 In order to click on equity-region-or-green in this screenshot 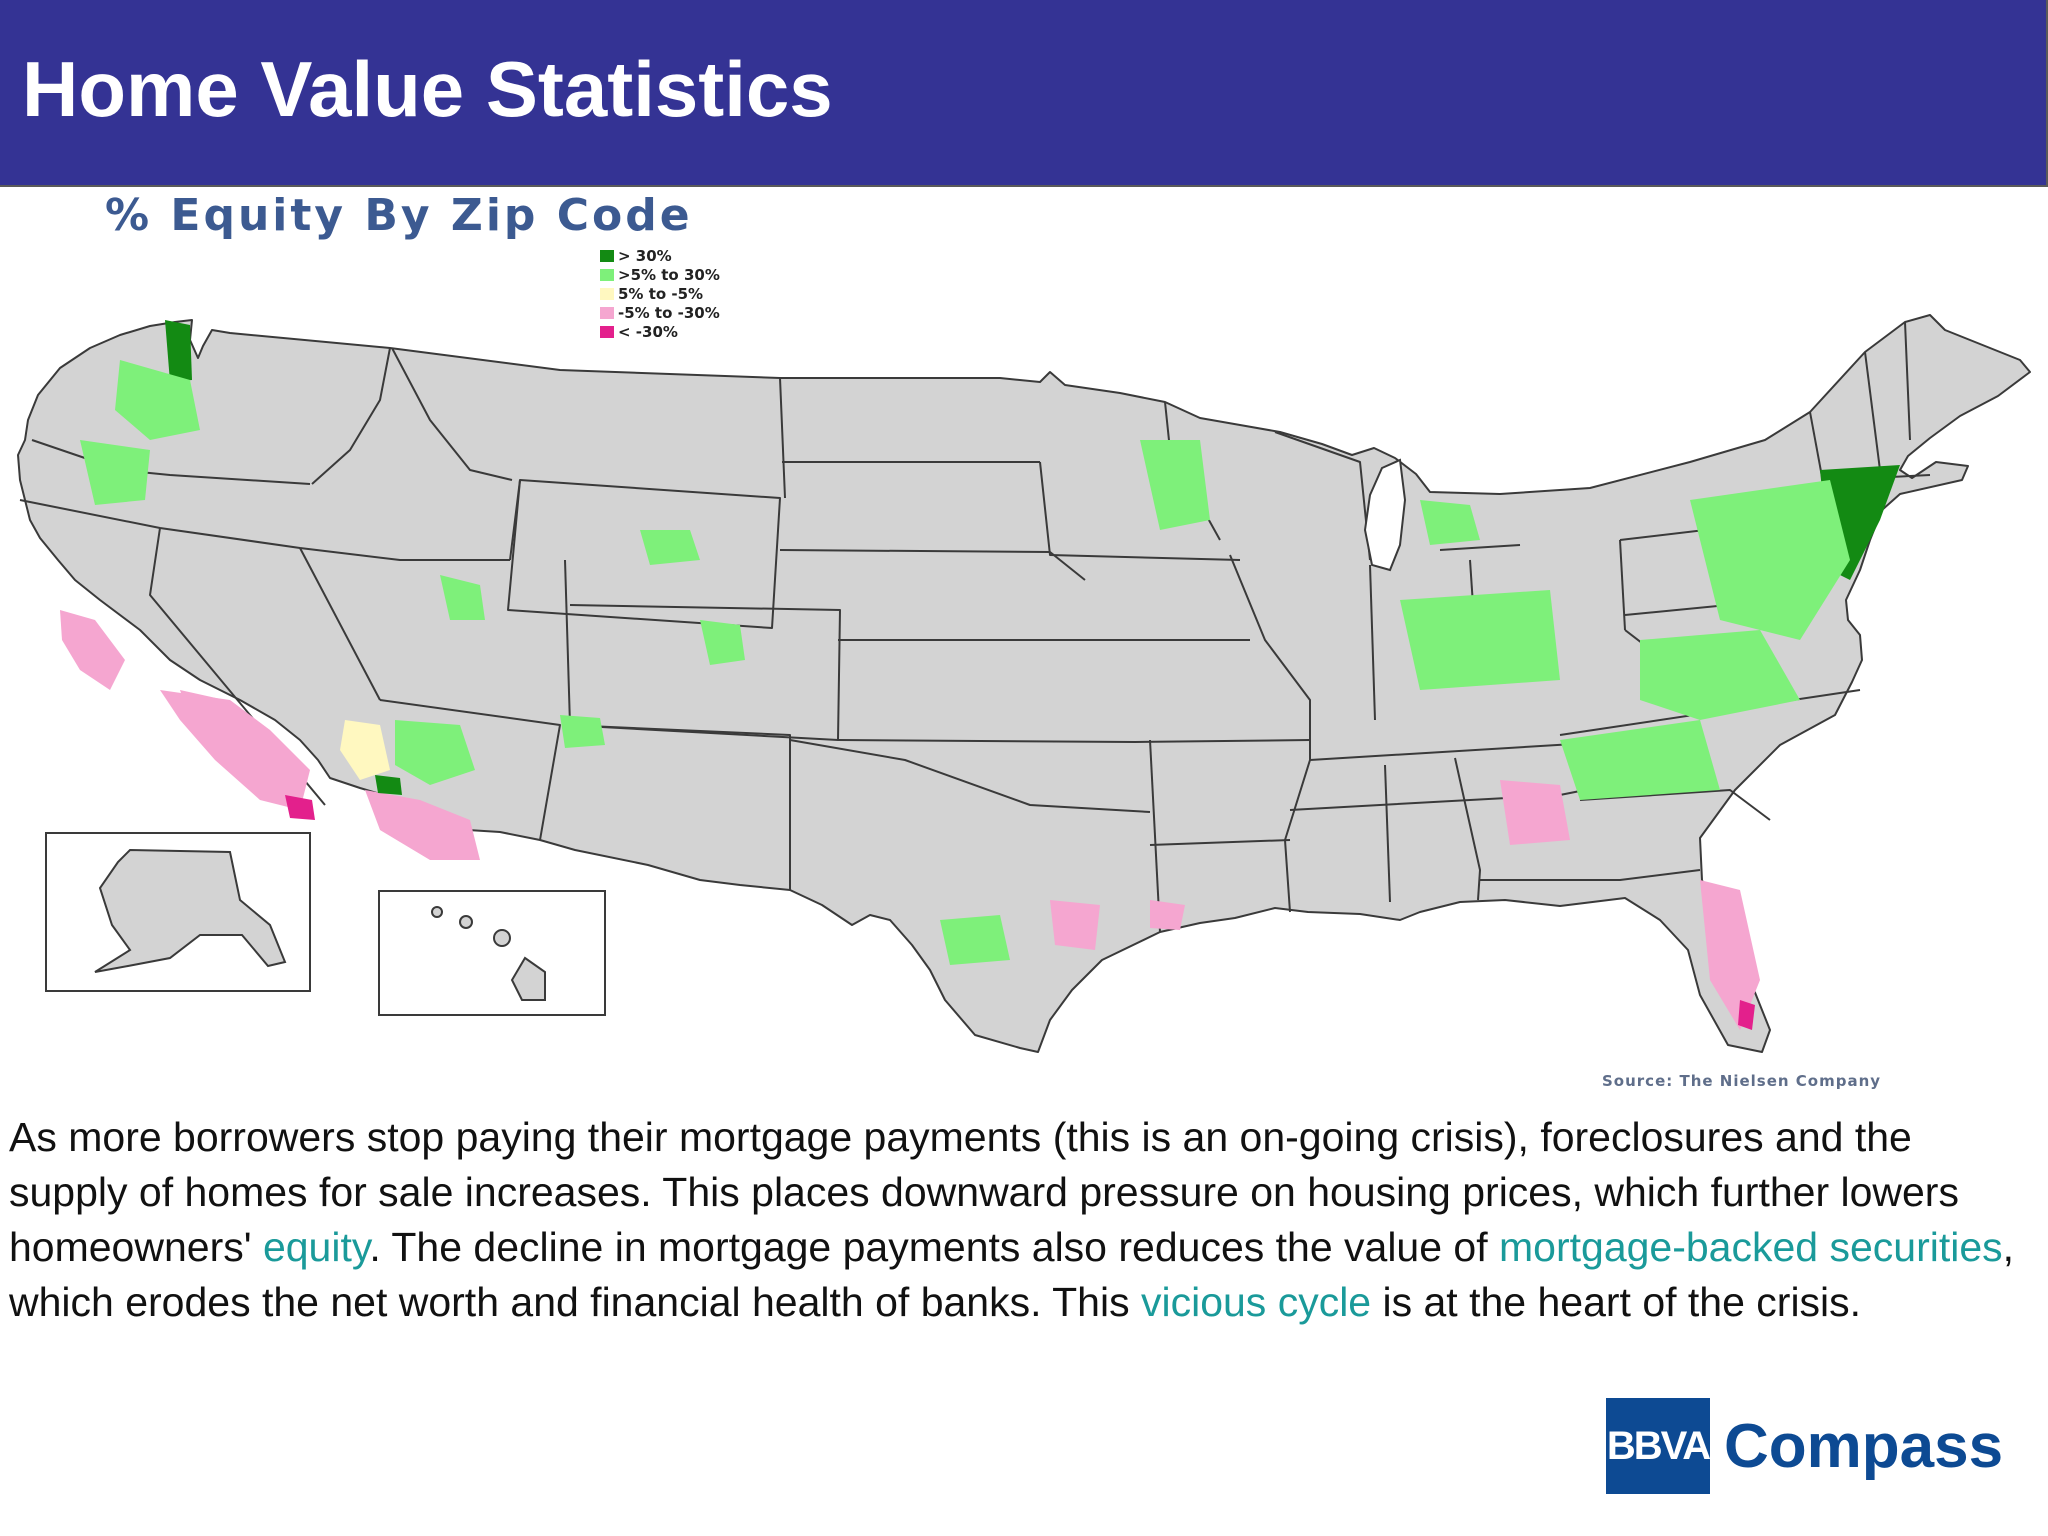, I will do `click(115, 472)`.